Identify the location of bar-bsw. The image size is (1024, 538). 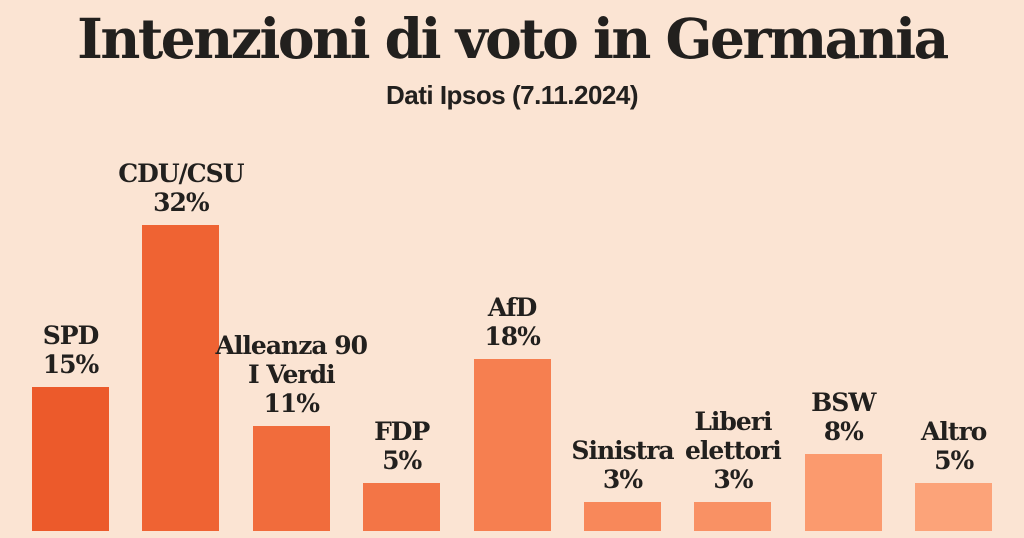
(843, 492).